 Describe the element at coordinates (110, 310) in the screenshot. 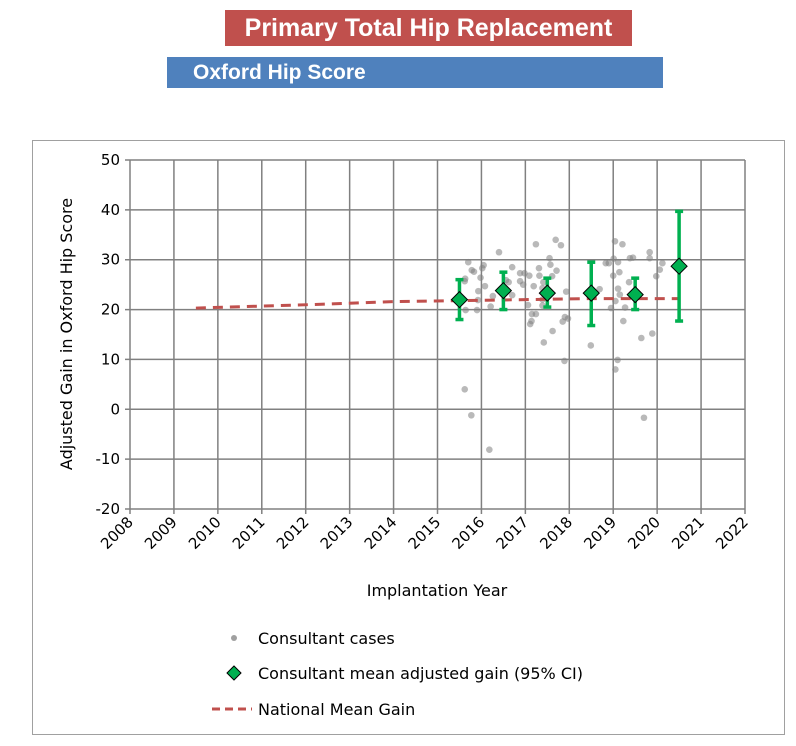

I see `y-tick-label: 20` at that location.